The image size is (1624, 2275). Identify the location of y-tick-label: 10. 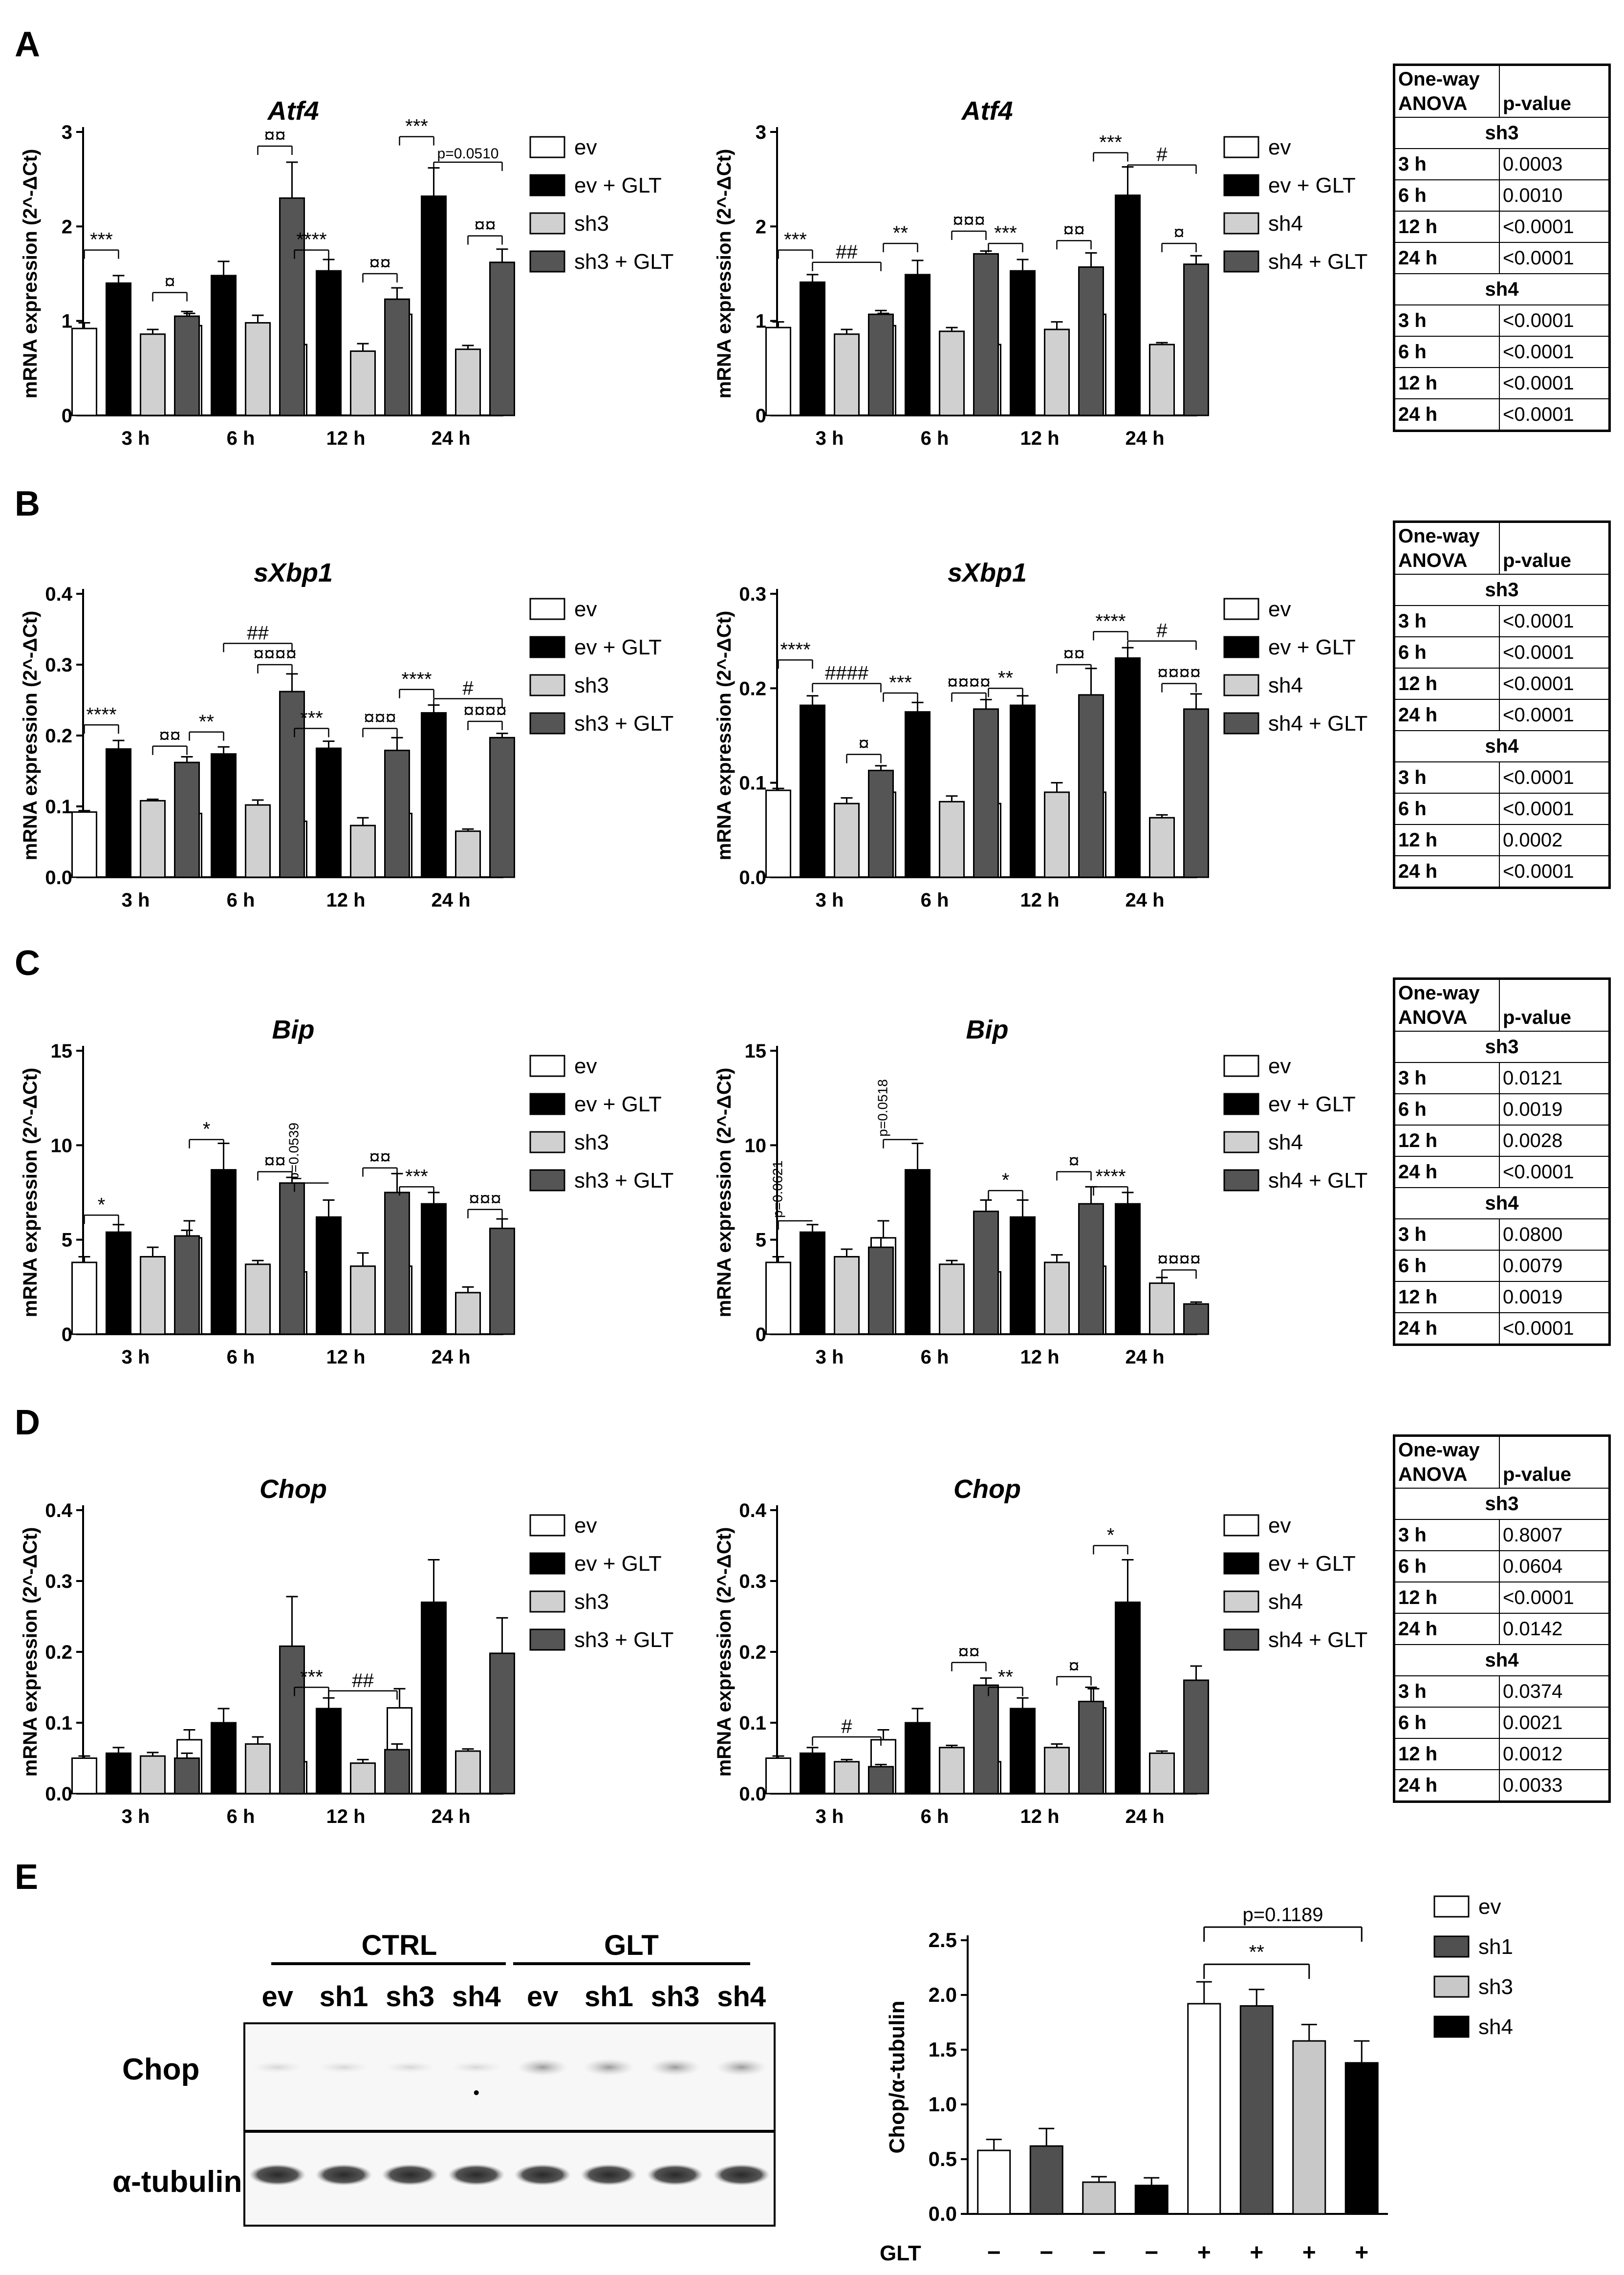
(62, 1145).